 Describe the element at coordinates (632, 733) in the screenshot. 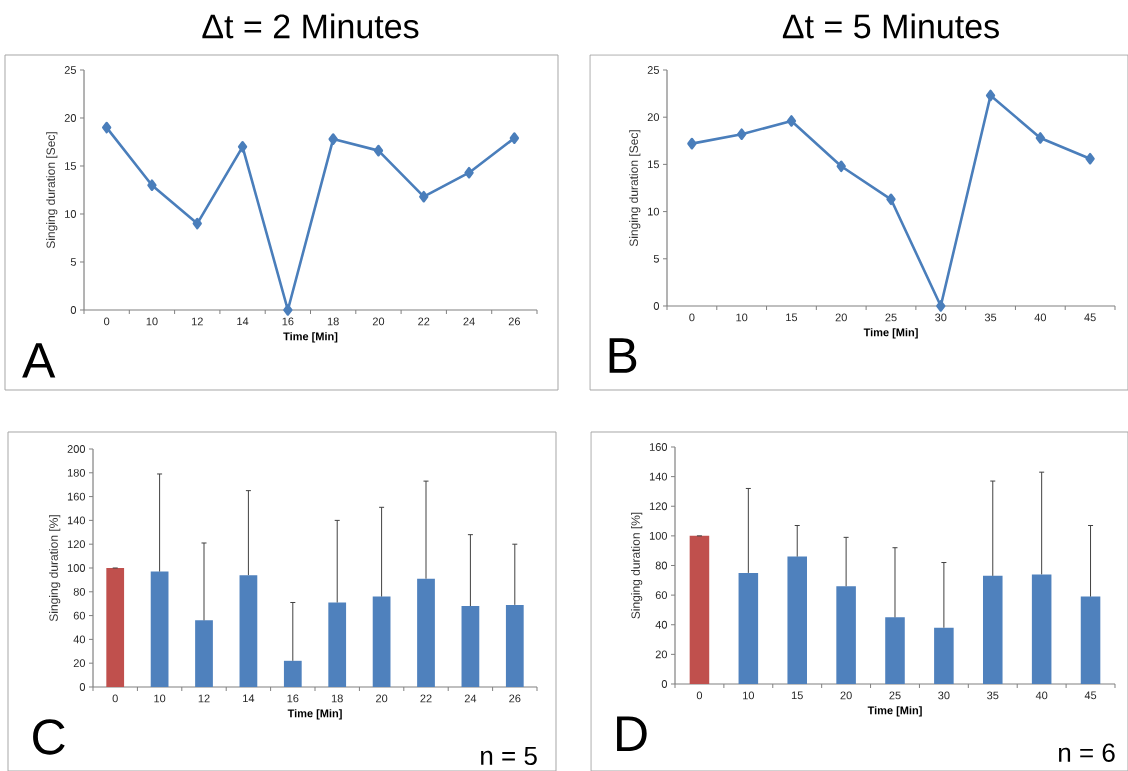

I see `text: D` at that location.